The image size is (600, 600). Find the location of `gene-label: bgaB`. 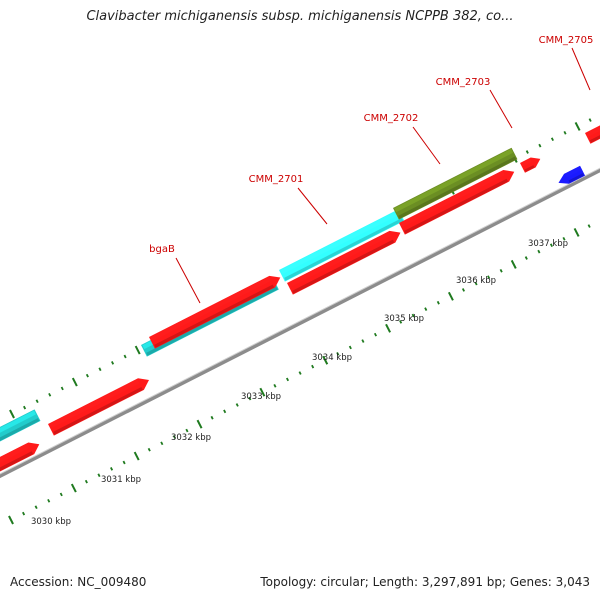

gene-label: bgaB is located at coordinates (162, 249).